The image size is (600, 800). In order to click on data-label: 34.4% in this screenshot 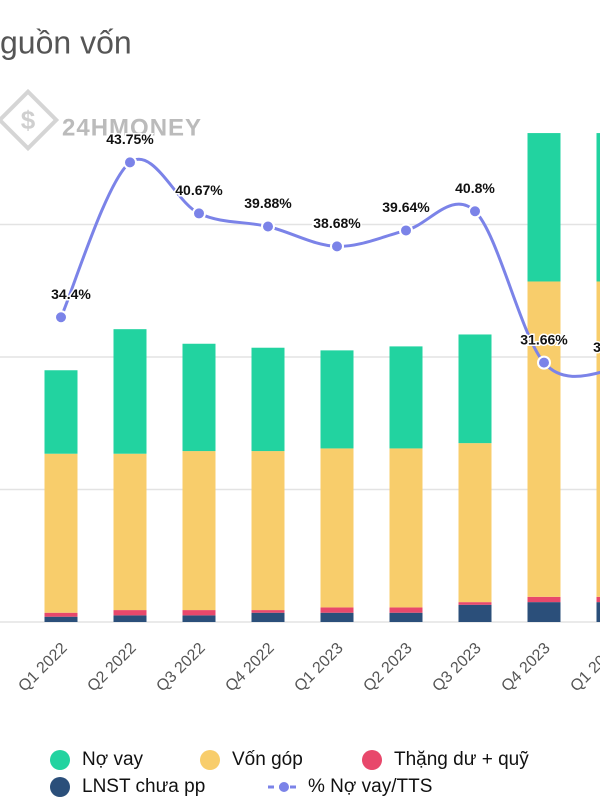, I will do `click(71, 294)`.